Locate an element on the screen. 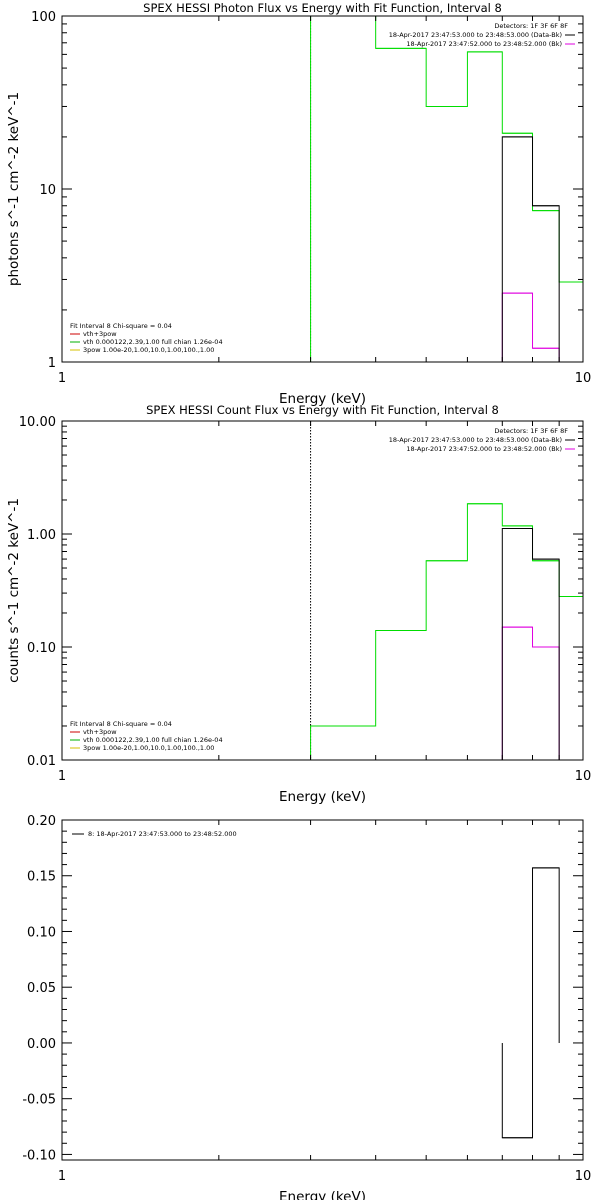 This screenshot has height=1200, width=600. y-tick-label: 100 is located at coordinates (43, 17).